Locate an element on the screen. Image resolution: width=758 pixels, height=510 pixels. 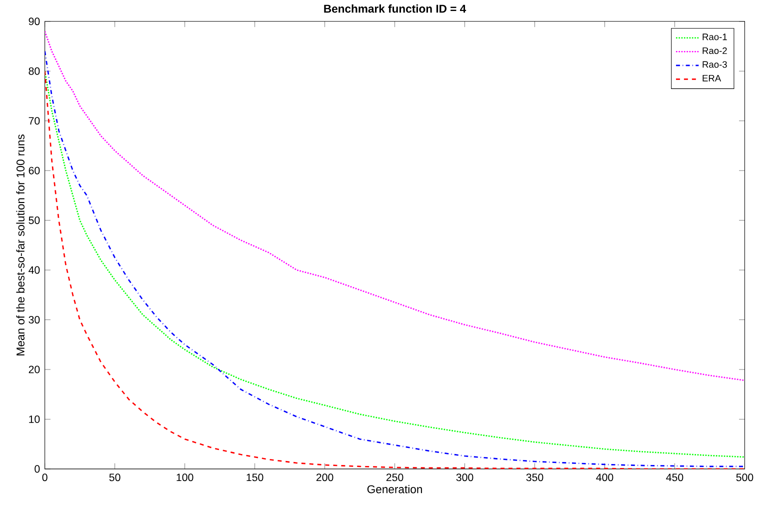
y-axis-title: Mean of the best-so-far solution for 100 runs is located at coordinates (20, 245).